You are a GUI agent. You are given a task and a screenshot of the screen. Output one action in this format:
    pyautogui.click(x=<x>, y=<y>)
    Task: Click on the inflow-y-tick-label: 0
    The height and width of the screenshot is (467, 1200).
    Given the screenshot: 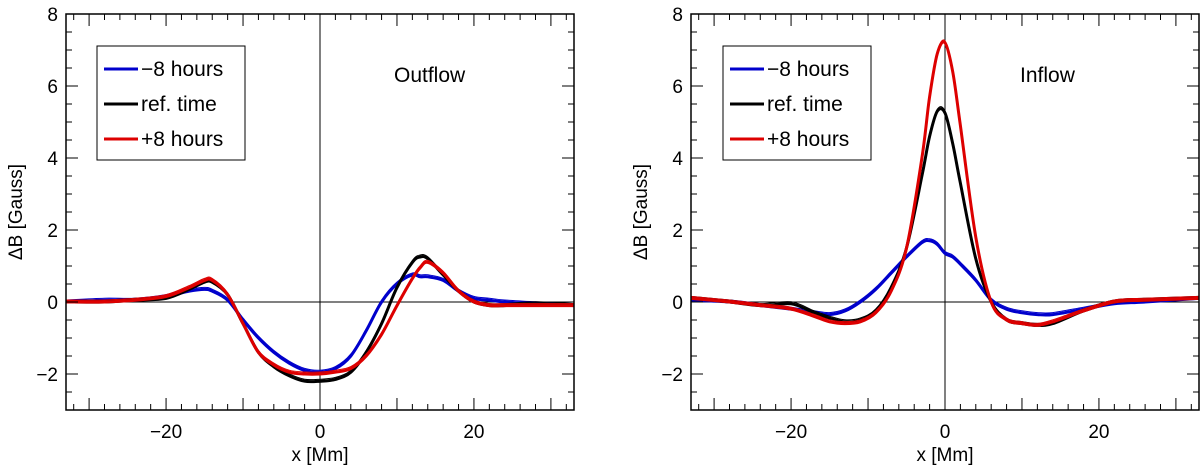 What is the action you would take?
    pyautogui.click(x=677, y=303)
    